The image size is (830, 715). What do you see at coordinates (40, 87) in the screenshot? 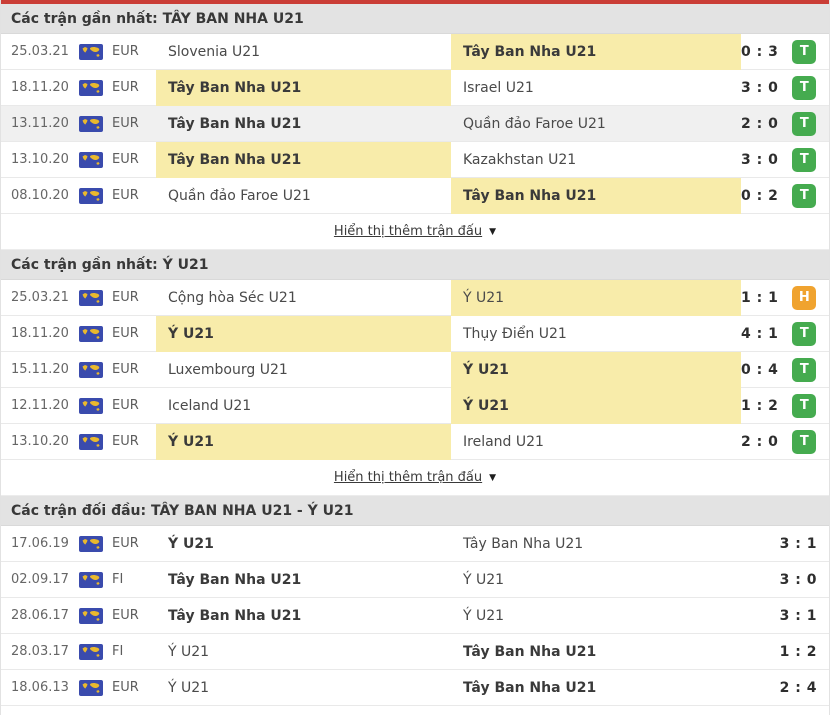
I see `match-date: 18.11.20` at bounding box center [40, 87].